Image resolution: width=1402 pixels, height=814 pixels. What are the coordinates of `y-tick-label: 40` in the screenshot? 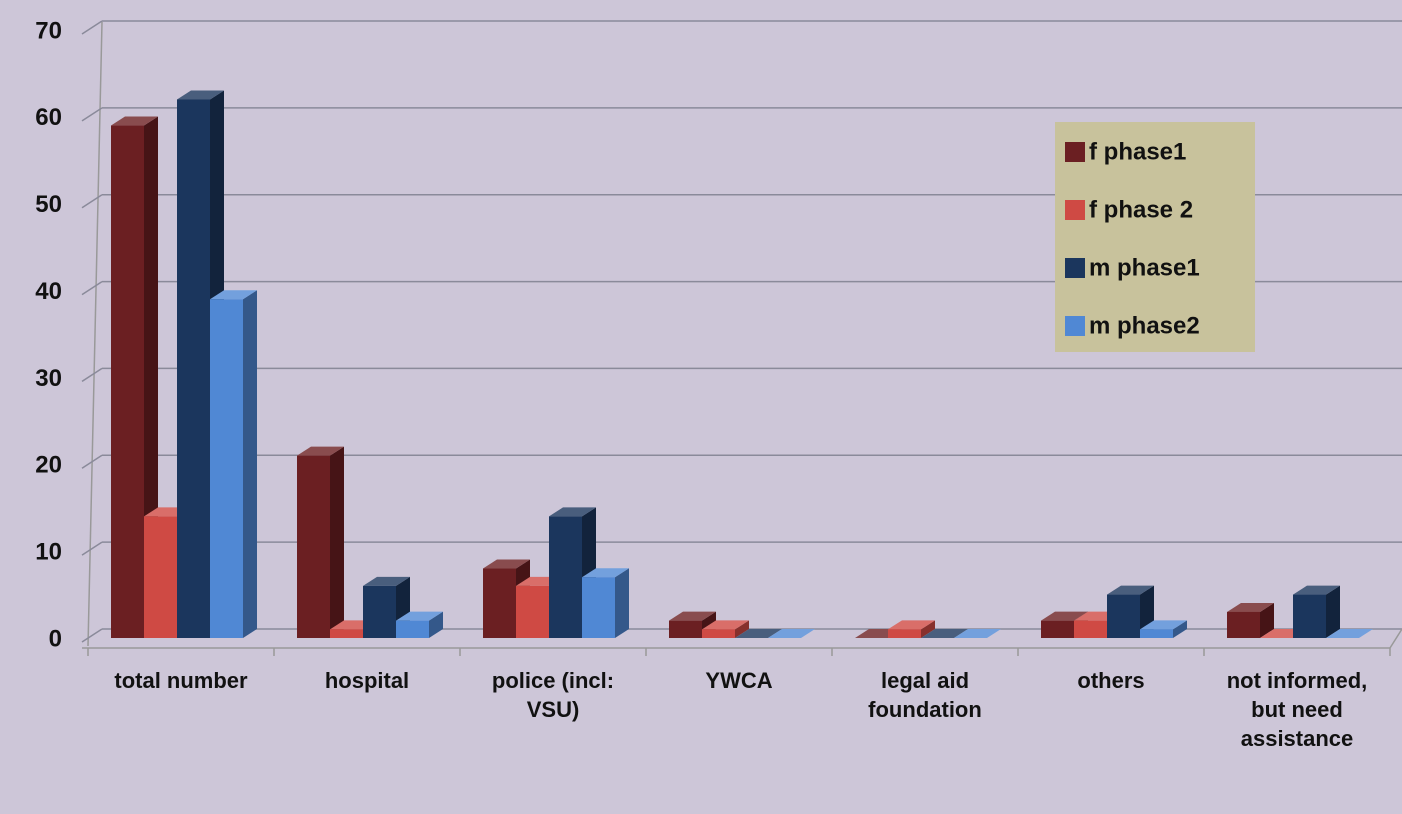 It's located at (48, 291).